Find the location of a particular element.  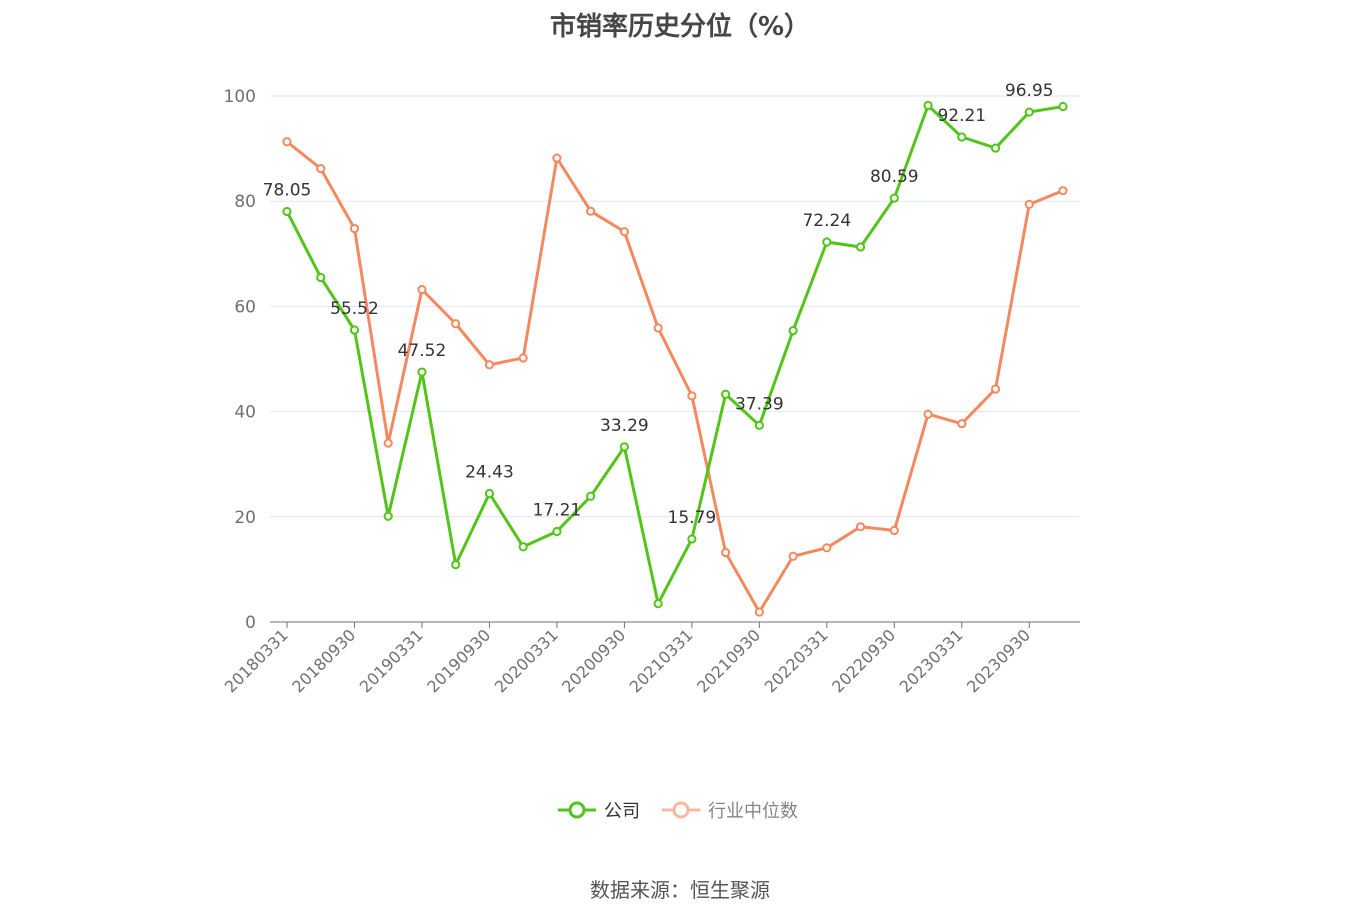

y-tick-label: 20 is located at coordinates (245, 518).